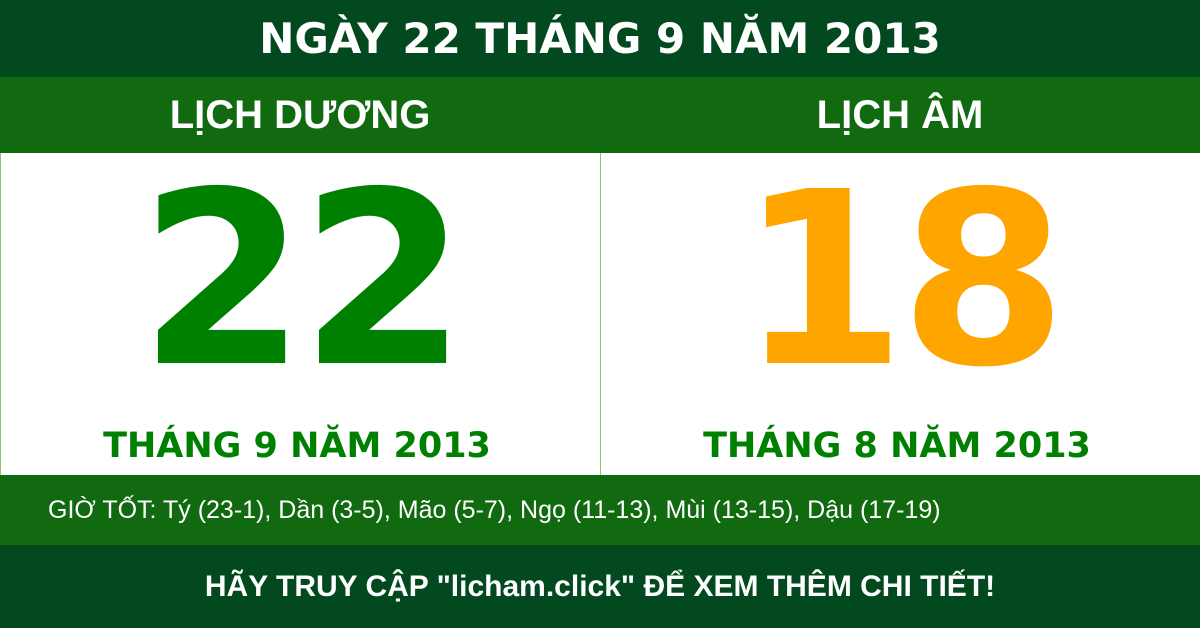  Describe the element at coordinates (300, 115) in the screenshot. I see `solar-heading: LỊCH DƯƠNG` at that location.